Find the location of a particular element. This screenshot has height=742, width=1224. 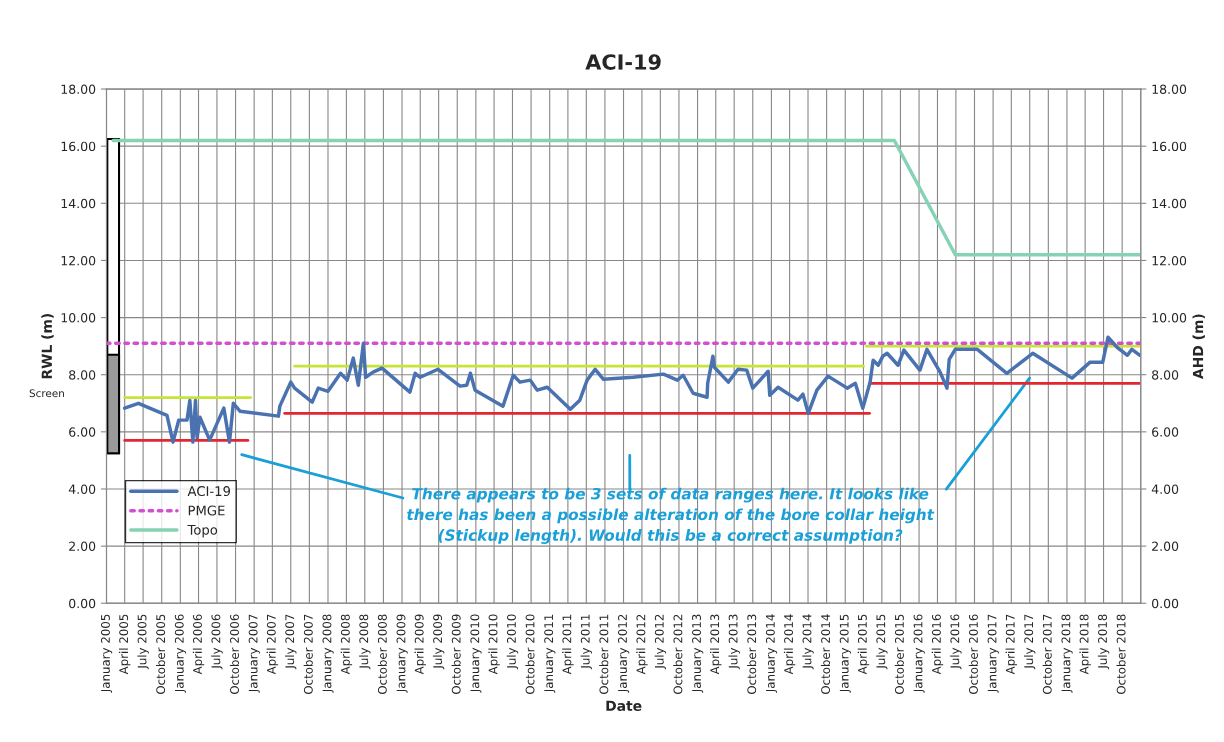

legend-label: PMGE is located at coordinates (206, 510).